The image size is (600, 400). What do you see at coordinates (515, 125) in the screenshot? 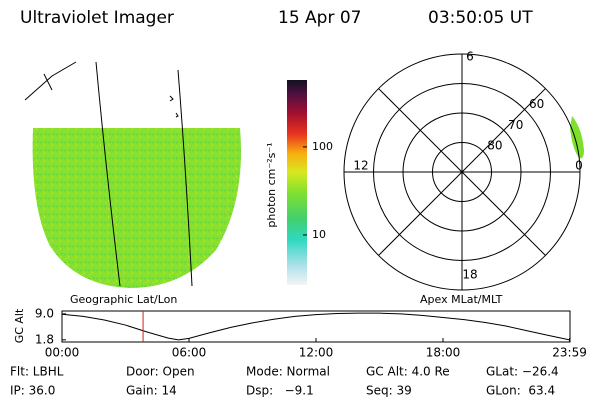
I see `lat-label: 70` at bounding box center [515, 125].